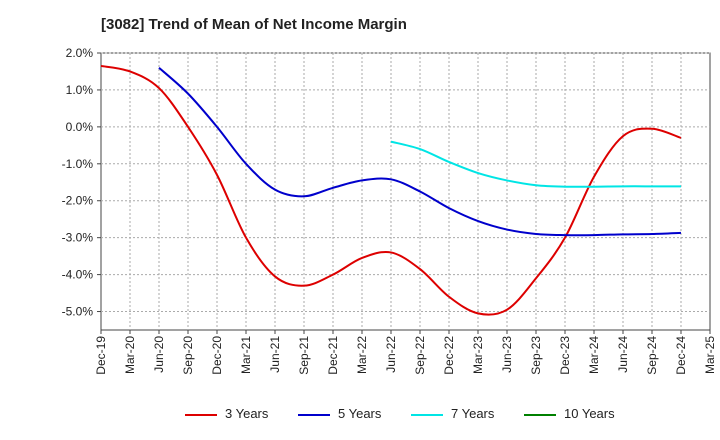 The image size is (720, 440). I want to click on x-tick-label: Dec-24, so click(681, 355).